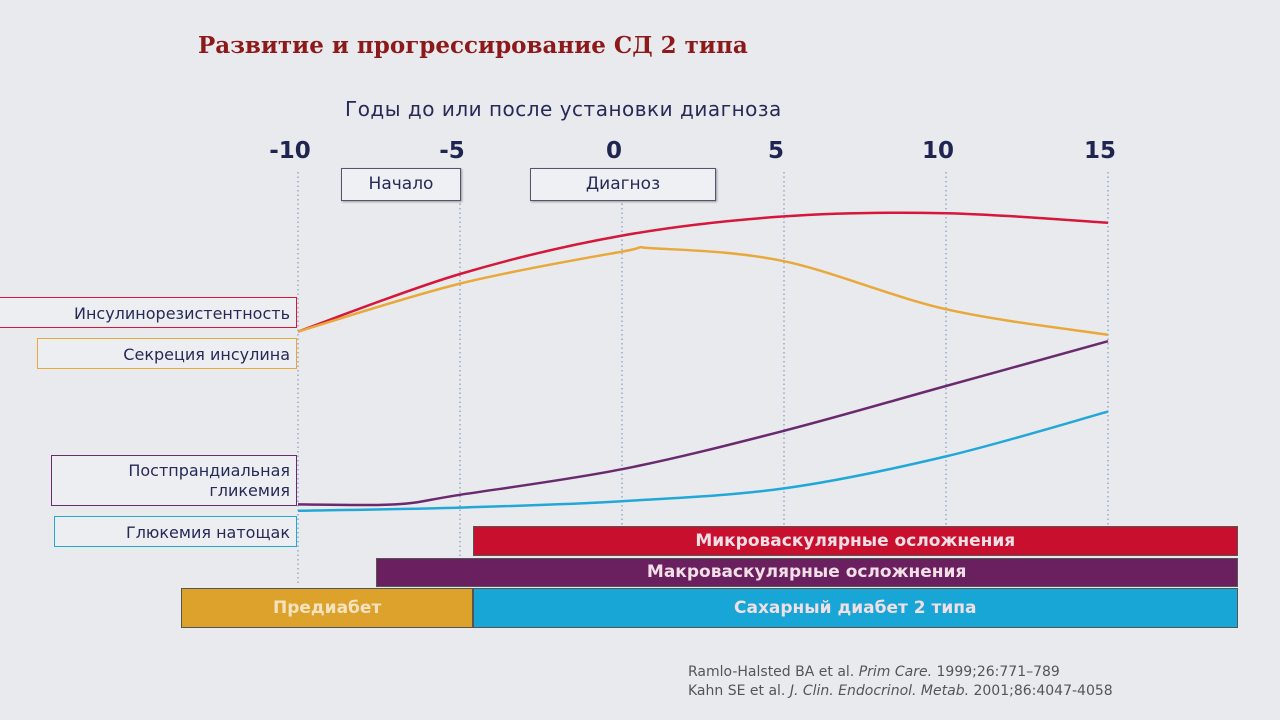 The image size is (1280, 720). I want to click on period-bar-3: Сахарный диабет 2 типа, so click(855, 608).